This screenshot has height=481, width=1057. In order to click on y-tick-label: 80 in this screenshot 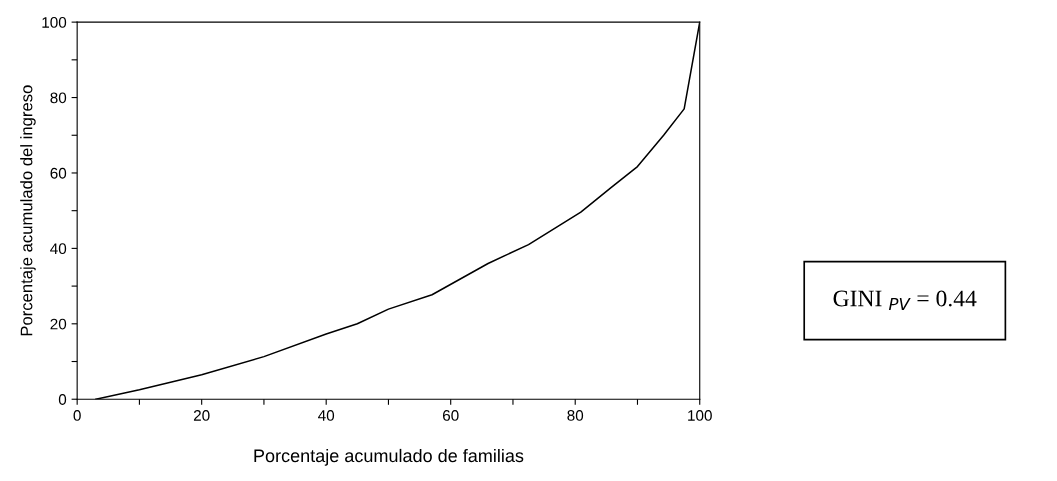, I will do `click(58, 98)`.